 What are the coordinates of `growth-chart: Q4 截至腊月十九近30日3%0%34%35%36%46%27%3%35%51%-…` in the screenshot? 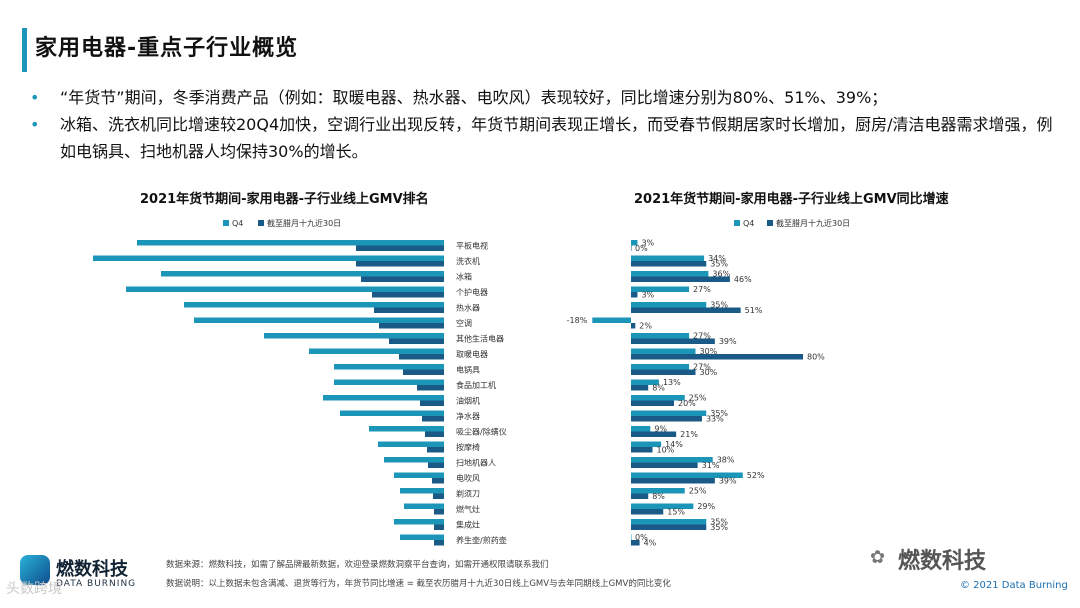 It's located at (709, 383).